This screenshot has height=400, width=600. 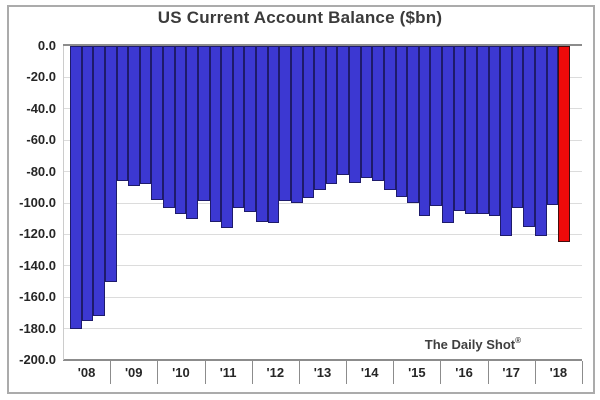 I want to click on bar-2011-Q4, so click(x=250, y=129).